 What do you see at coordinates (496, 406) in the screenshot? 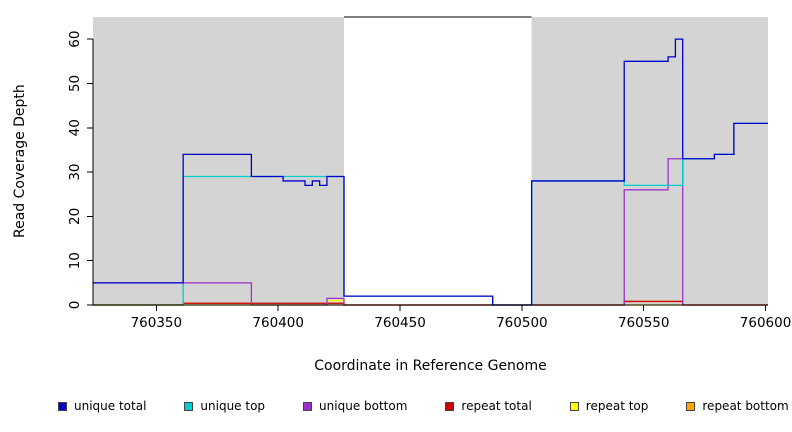
I see `legend-label: repeat total` at bounding box center [496, 406].